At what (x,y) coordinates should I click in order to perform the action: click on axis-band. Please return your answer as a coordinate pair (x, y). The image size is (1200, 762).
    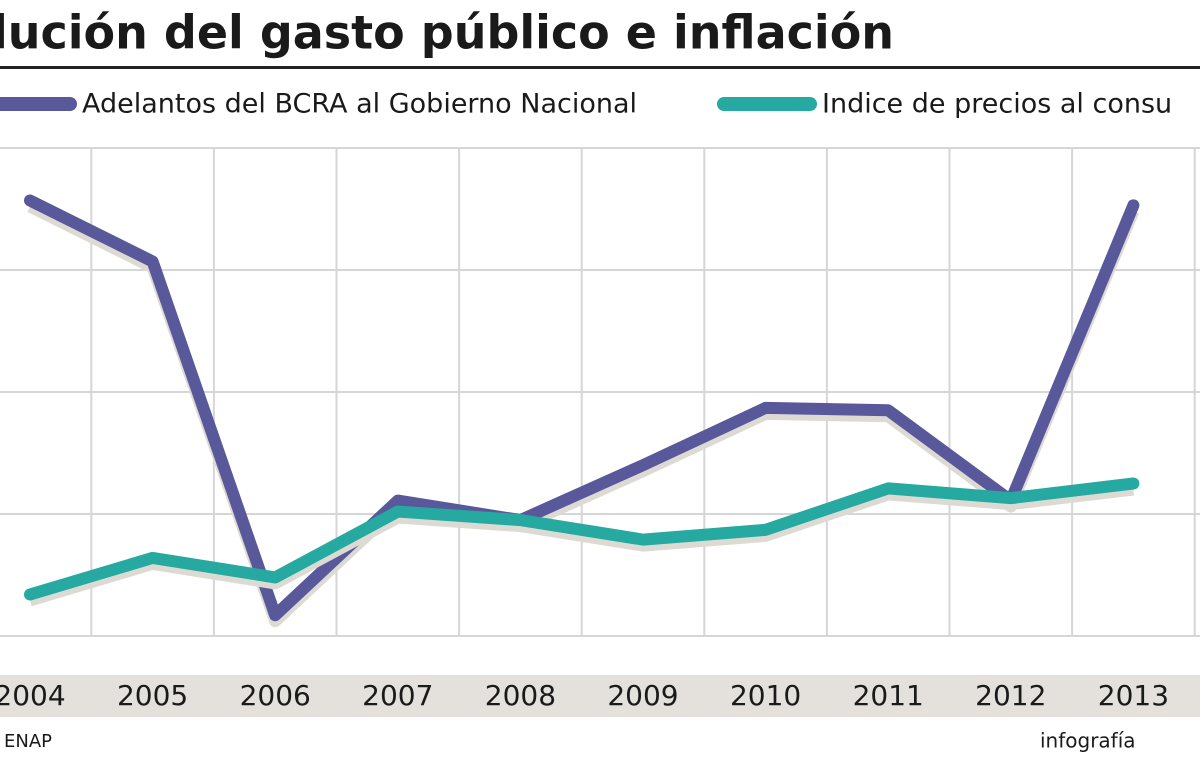
    Looking at the image, I should click on (600, 696).